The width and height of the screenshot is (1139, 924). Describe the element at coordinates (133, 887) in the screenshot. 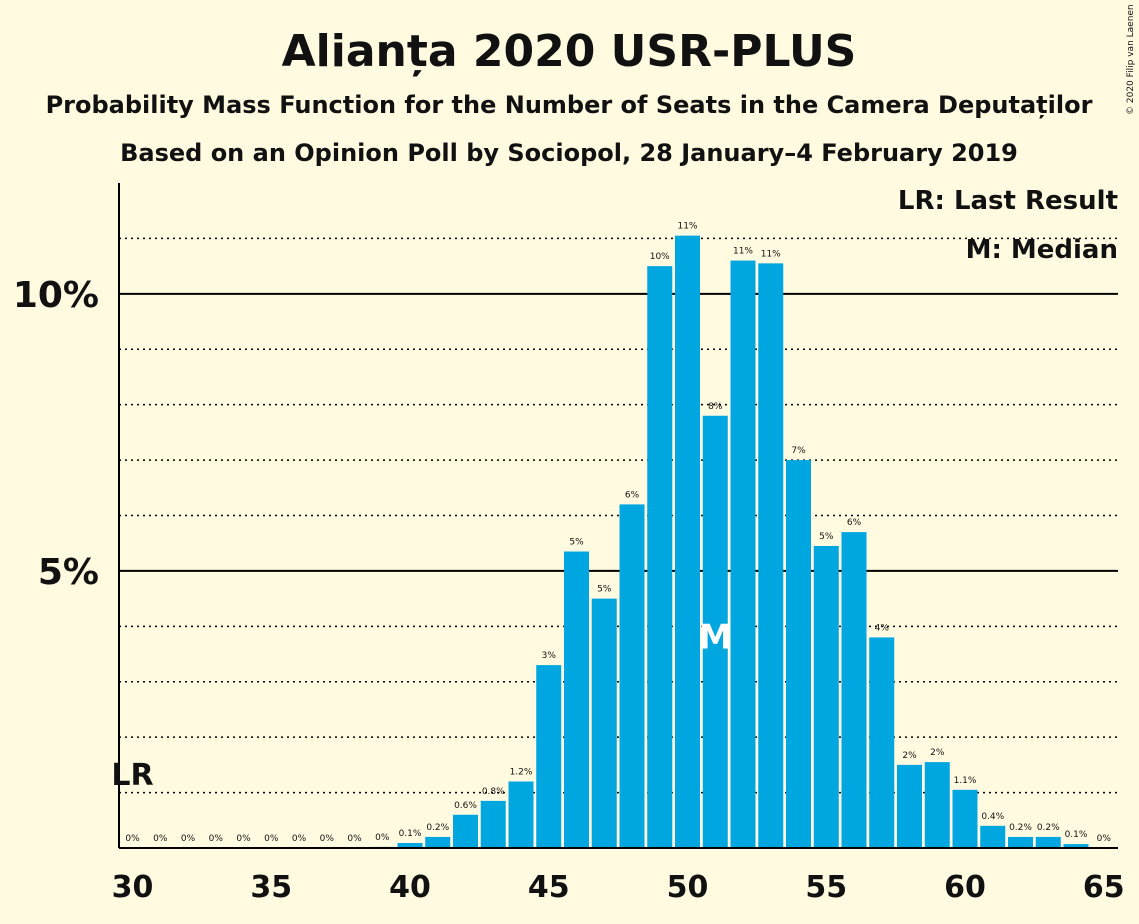

I see `x-tick-label: 30` at that location.